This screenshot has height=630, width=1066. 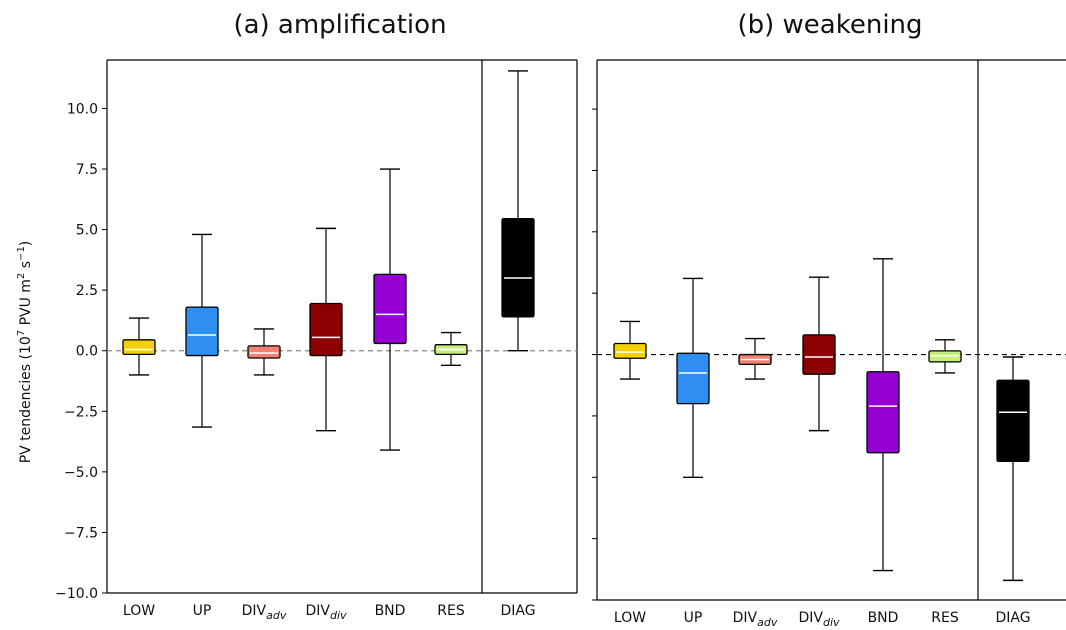 I want to click on y-tick-label: 0.0, so click(x=87, y=352).